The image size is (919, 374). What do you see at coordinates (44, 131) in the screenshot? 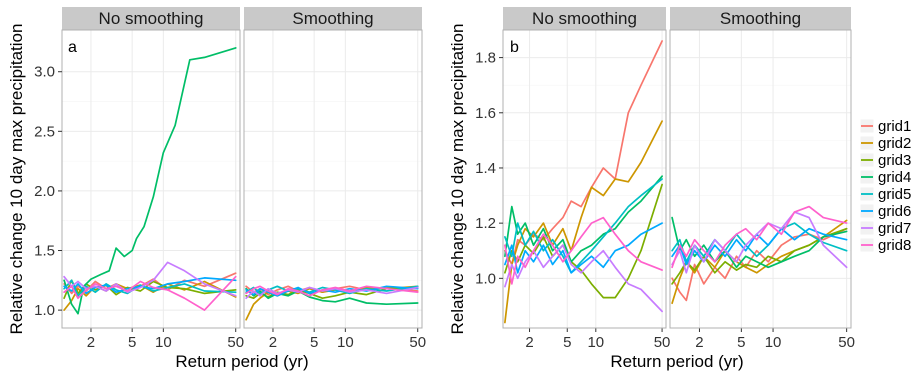
I see `y-tick-label: 2.5` at bounding box center [44, 131].